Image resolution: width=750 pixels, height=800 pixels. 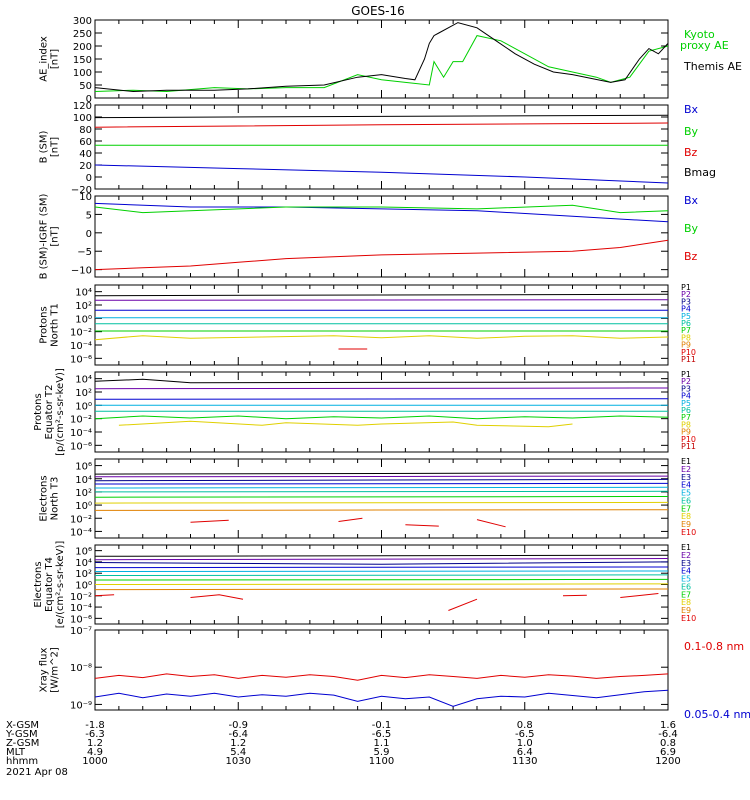 I want to click on y-tick-label: 10⁻⁴, so click(x=81, y=433).